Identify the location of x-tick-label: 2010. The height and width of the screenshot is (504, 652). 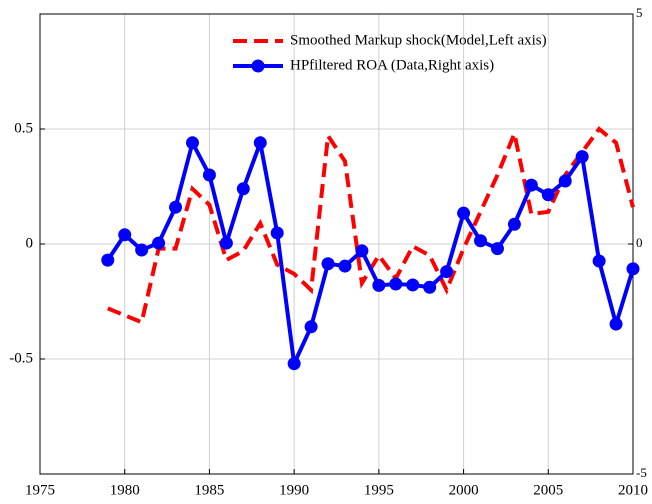
(633, 490).